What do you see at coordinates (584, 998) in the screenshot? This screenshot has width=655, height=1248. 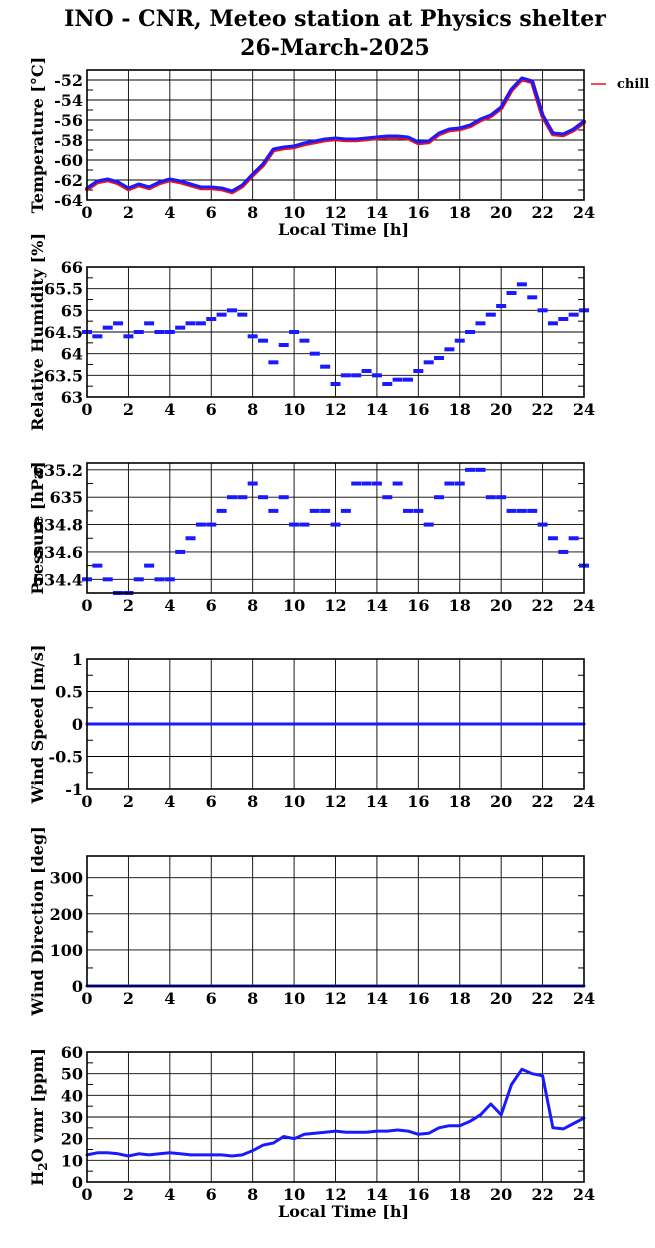 I see `wind_direction-xtick-label: 24` at bounding box center [584, 998].